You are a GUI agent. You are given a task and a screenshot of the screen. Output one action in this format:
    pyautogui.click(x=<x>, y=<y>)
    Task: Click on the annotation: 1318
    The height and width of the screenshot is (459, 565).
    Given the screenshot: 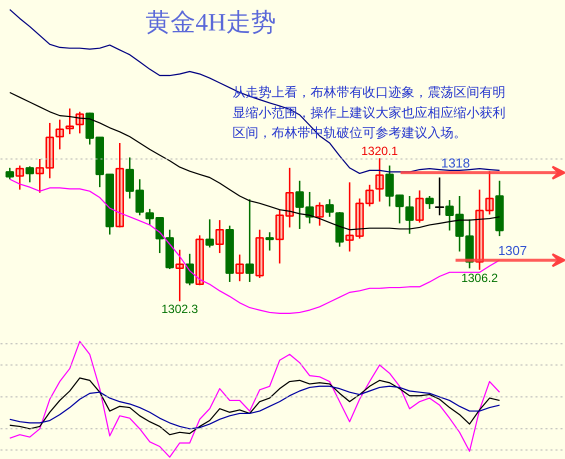 What is the action you would take?
    pyautogui.click(x=455, y=163)
    